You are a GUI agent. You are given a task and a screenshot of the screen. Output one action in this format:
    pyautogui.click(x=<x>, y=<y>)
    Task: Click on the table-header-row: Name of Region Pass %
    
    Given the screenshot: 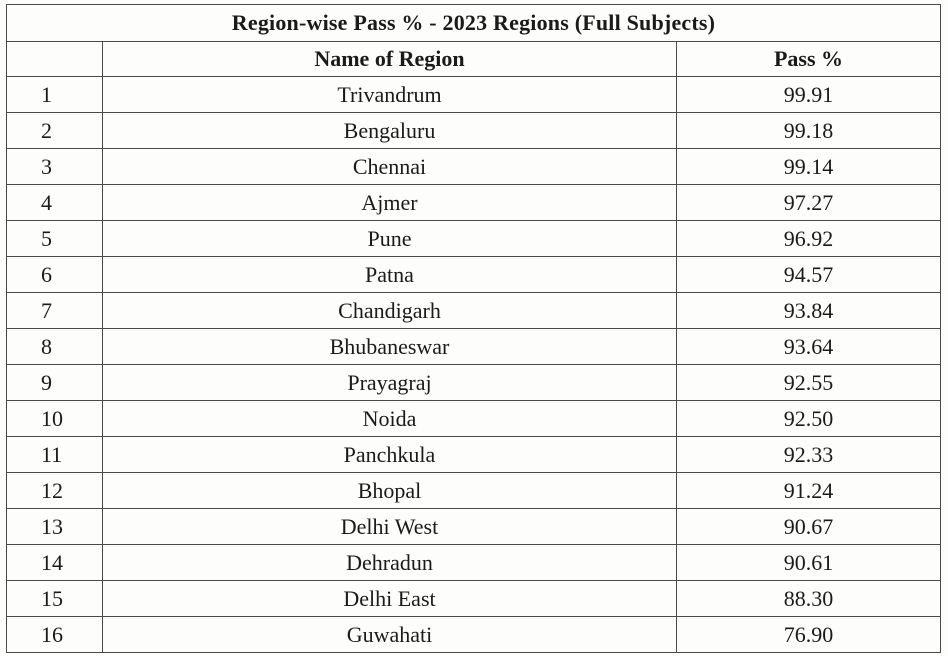 What is the action you would take?
    pyautogui.click(x=473, y=59)
    